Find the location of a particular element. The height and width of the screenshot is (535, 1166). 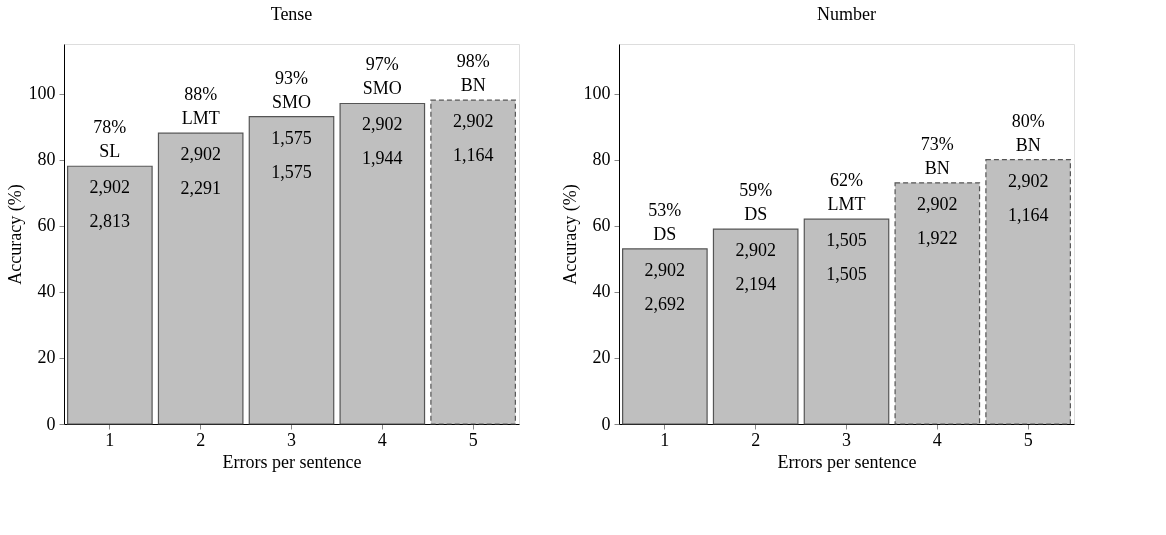

data-label: 78% is located at coordinates (110, 127).